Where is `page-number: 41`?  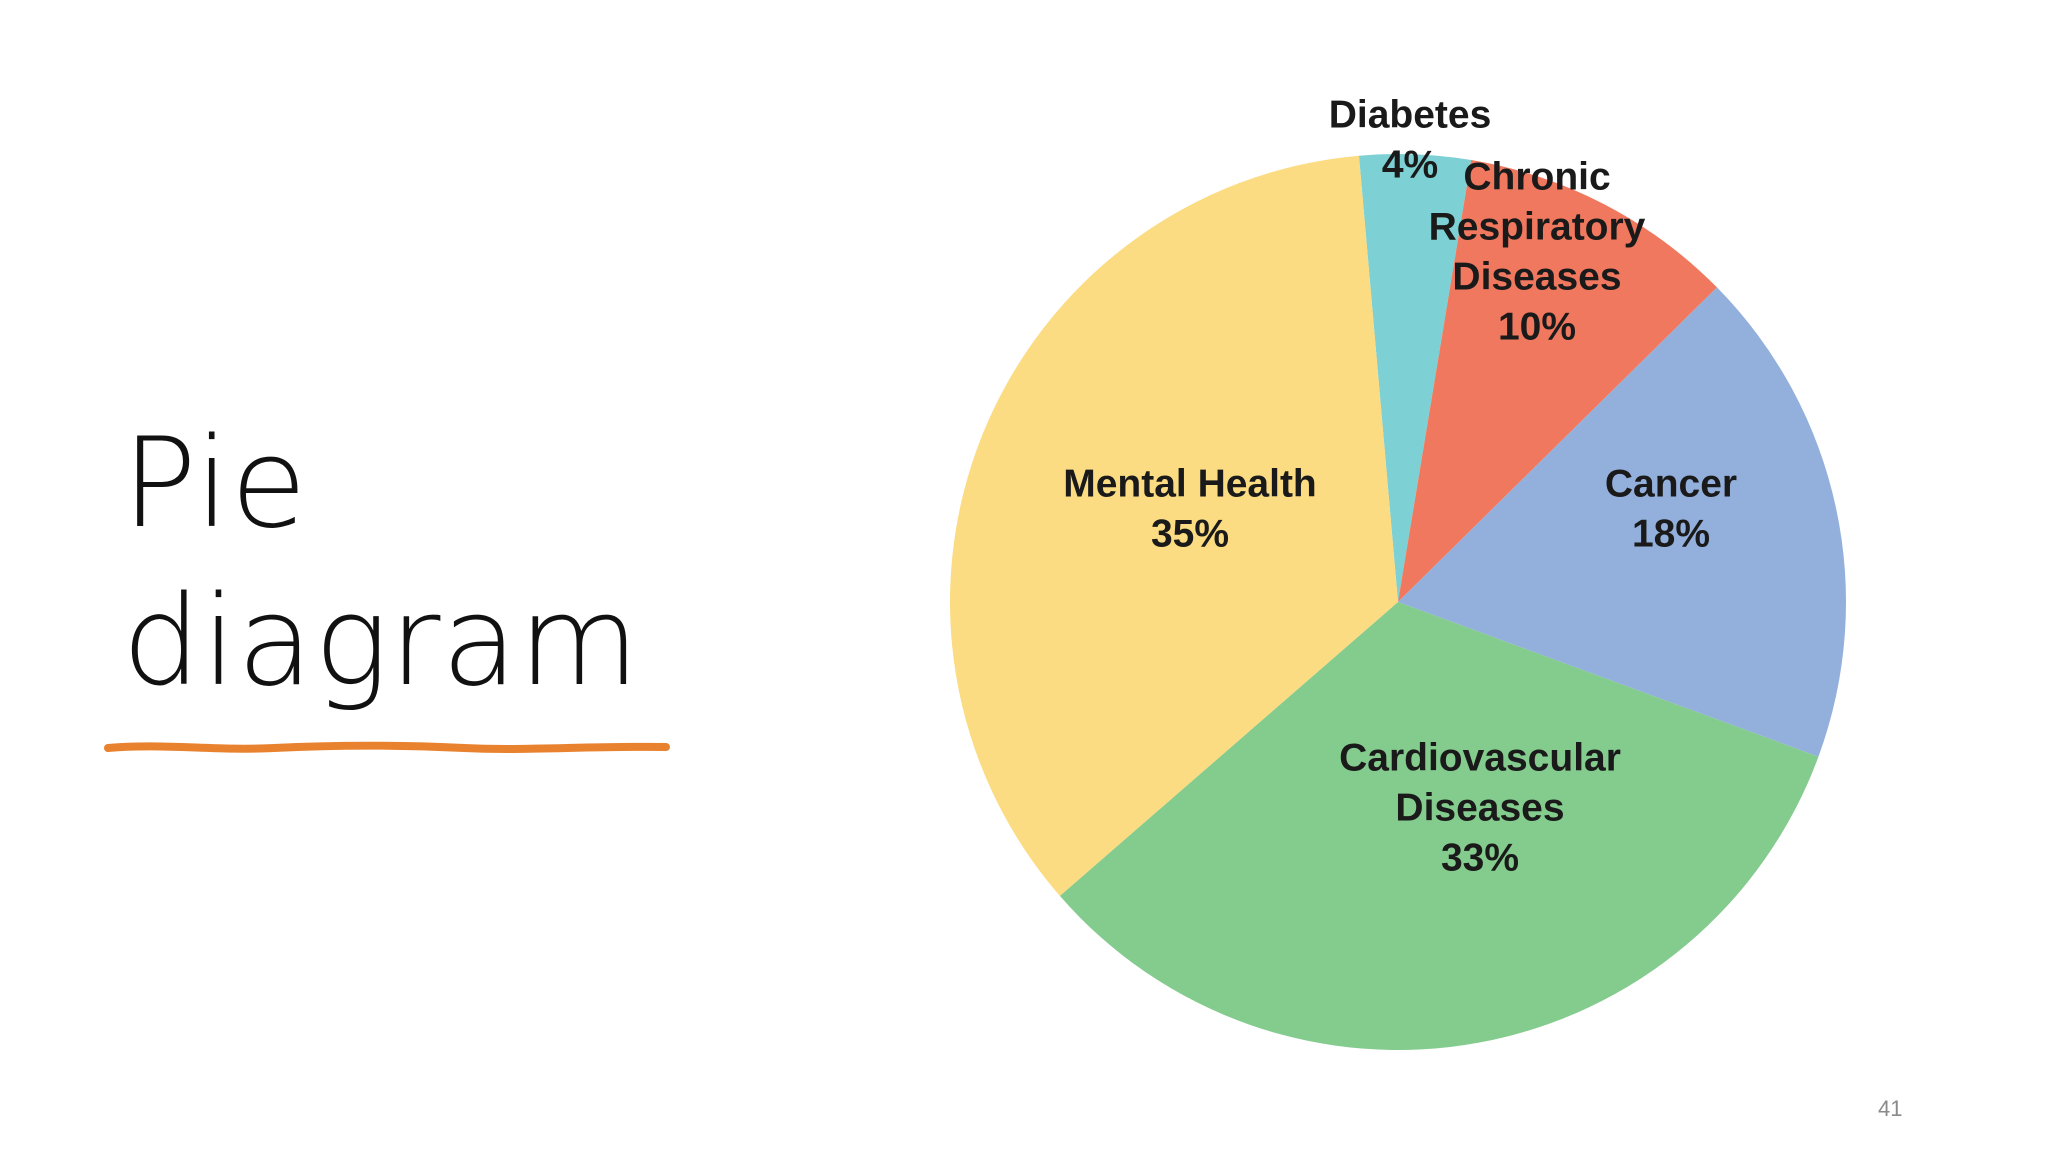
page-number: 41 is located at coordinates (1890, 1108).